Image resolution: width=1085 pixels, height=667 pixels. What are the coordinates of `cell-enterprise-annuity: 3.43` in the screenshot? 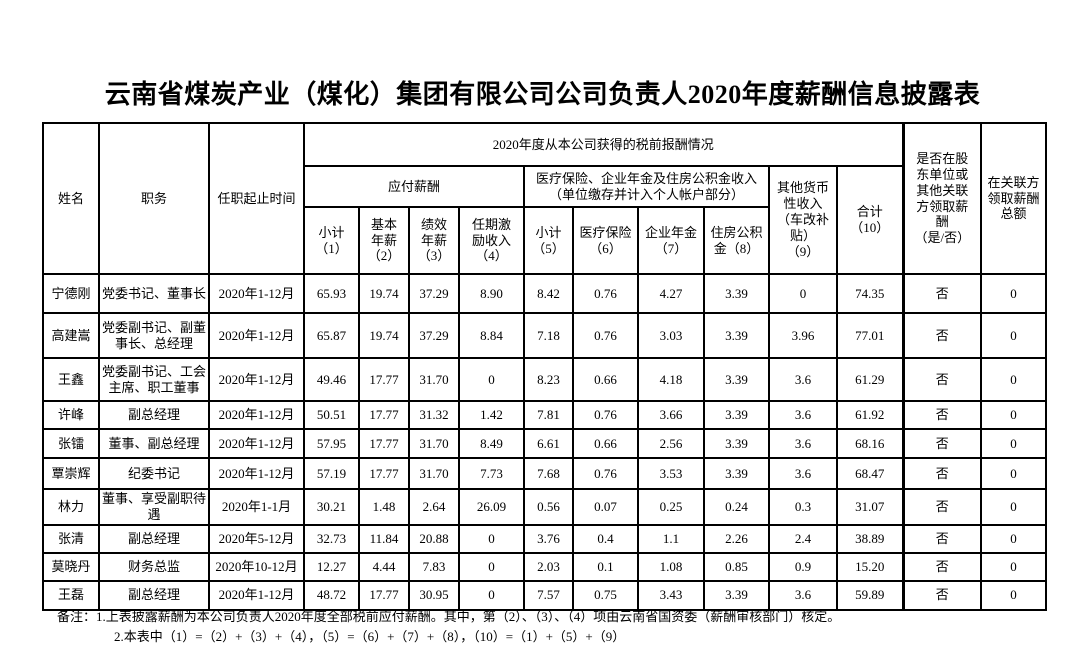 It's located at (671, 595).